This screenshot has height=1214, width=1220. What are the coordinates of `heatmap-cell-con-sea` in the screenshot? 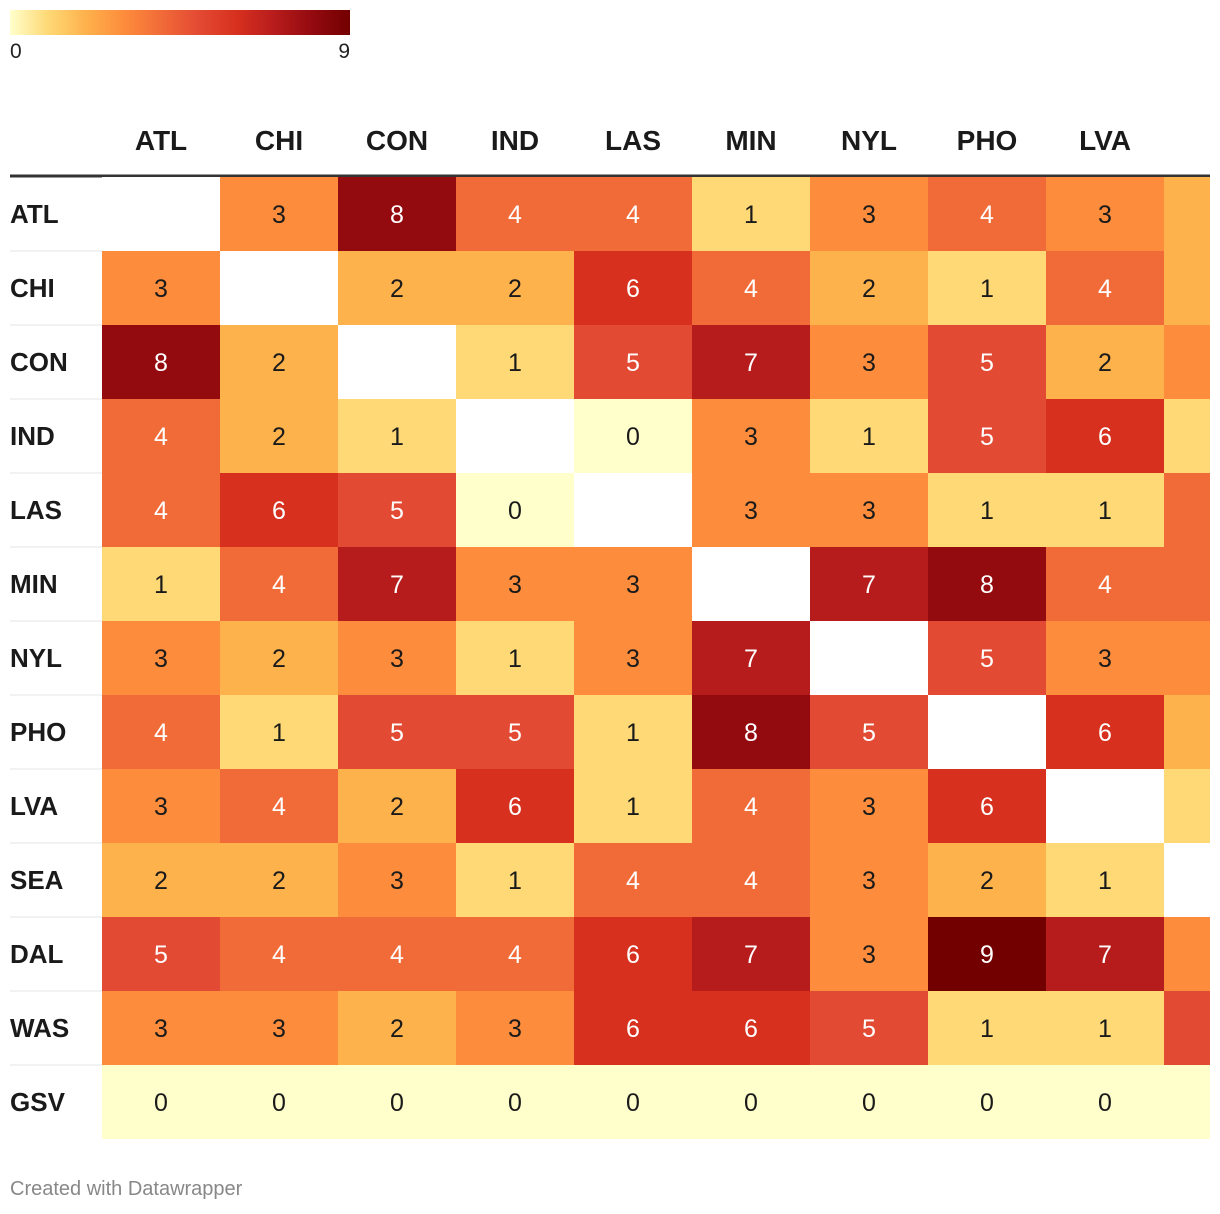 It's located at (1187, 362).